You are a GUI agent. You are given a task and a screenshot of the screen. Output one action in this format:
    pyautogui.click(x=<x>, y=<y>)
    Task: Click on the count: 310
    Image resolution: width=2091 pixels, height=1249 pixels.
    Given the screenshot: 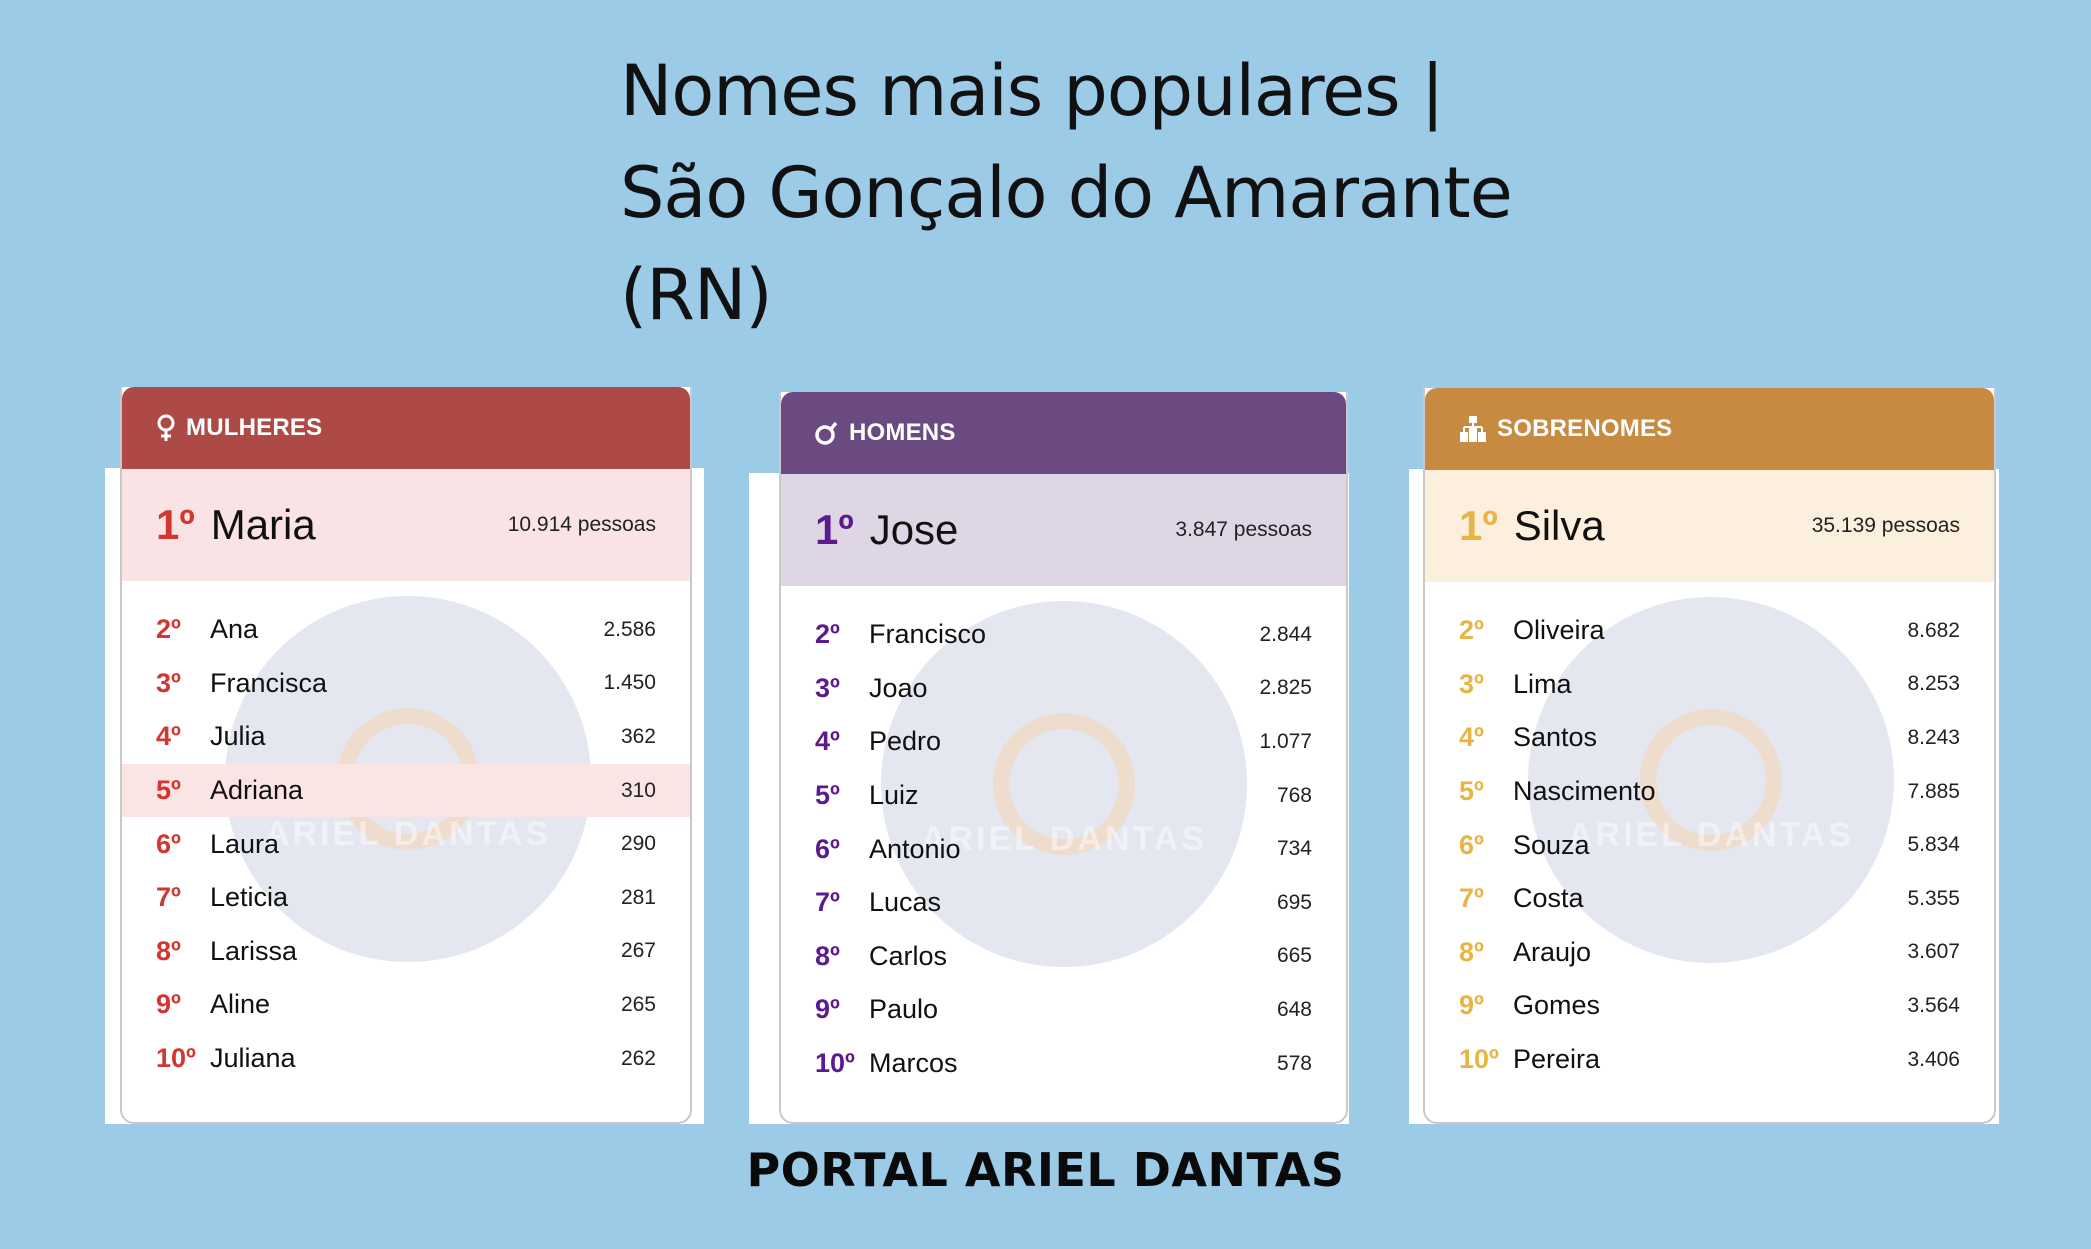 What is the action you would take?
    pyautogui.click(x=638, y=790)
    